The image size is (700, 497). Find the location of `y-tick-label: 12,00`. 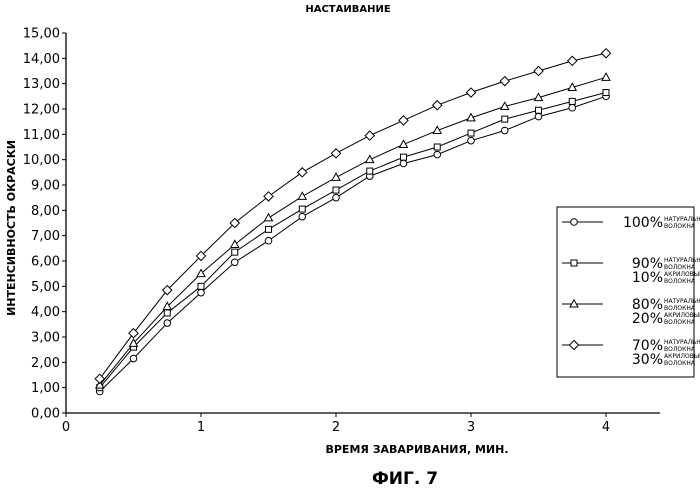

y-tick-label: 12,00 is located at coordinates (41, 110).